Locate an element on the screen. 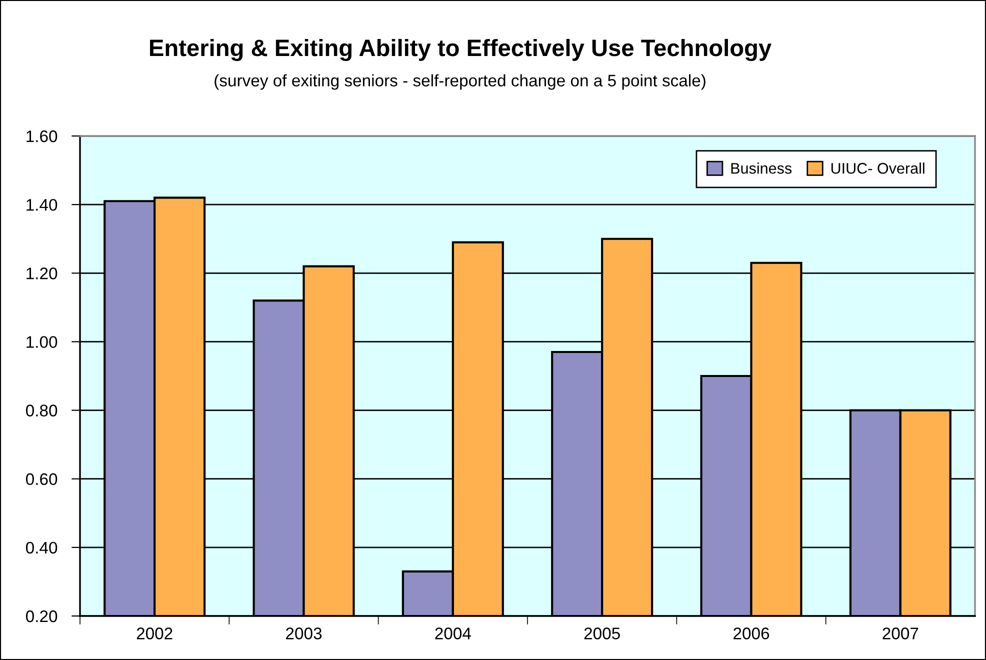  legend-label: Business is located at coordinates (761, 168).